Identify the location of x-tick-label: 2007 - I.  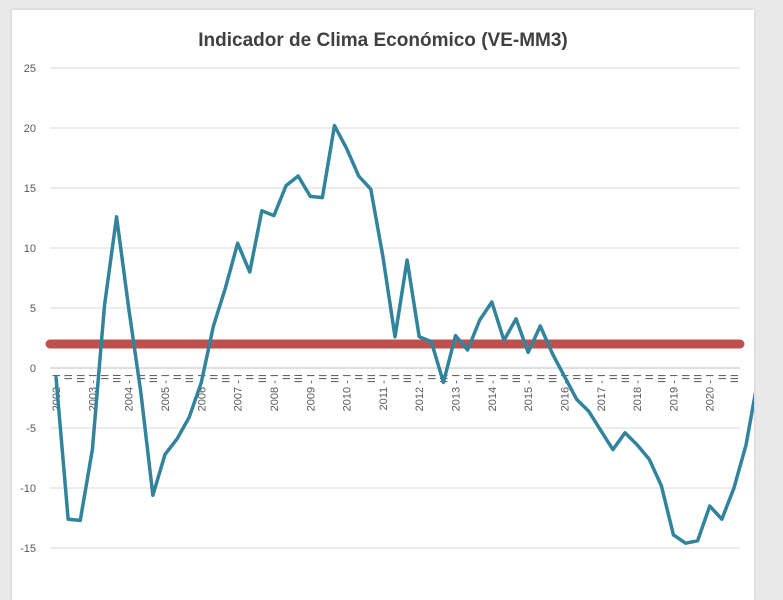
(239, 392).